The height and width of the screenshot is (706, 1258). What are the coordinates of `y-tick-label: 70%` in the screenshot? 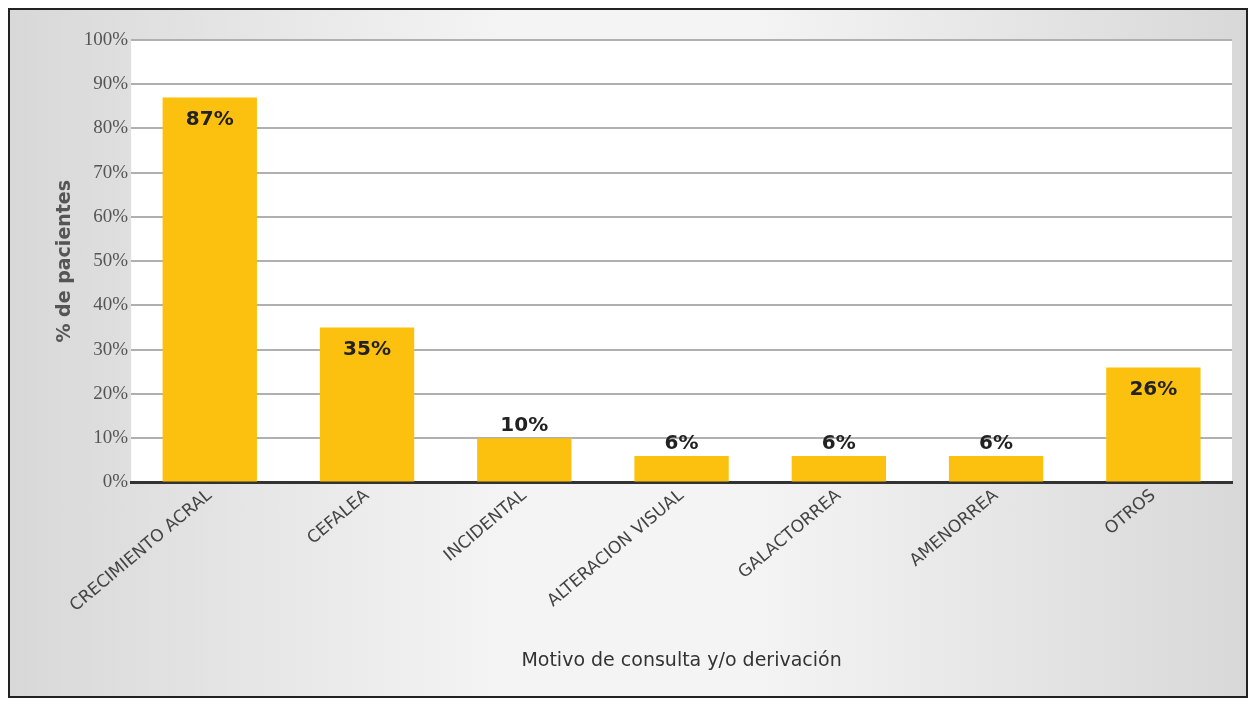 It's located at (111, 171).